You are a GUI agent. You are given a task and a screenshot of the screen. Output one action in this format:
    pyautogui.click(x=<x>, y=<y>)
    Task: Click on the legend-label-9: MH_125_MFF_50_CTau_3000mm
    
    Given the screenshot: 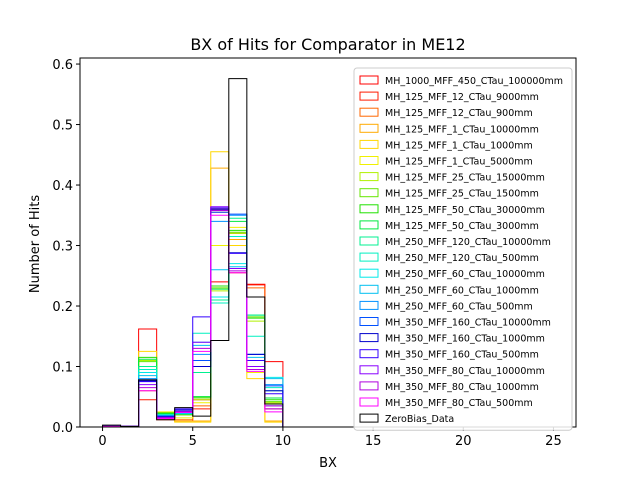 What is the action you would take?
    pyautogui.click(x=462, y=226)
    